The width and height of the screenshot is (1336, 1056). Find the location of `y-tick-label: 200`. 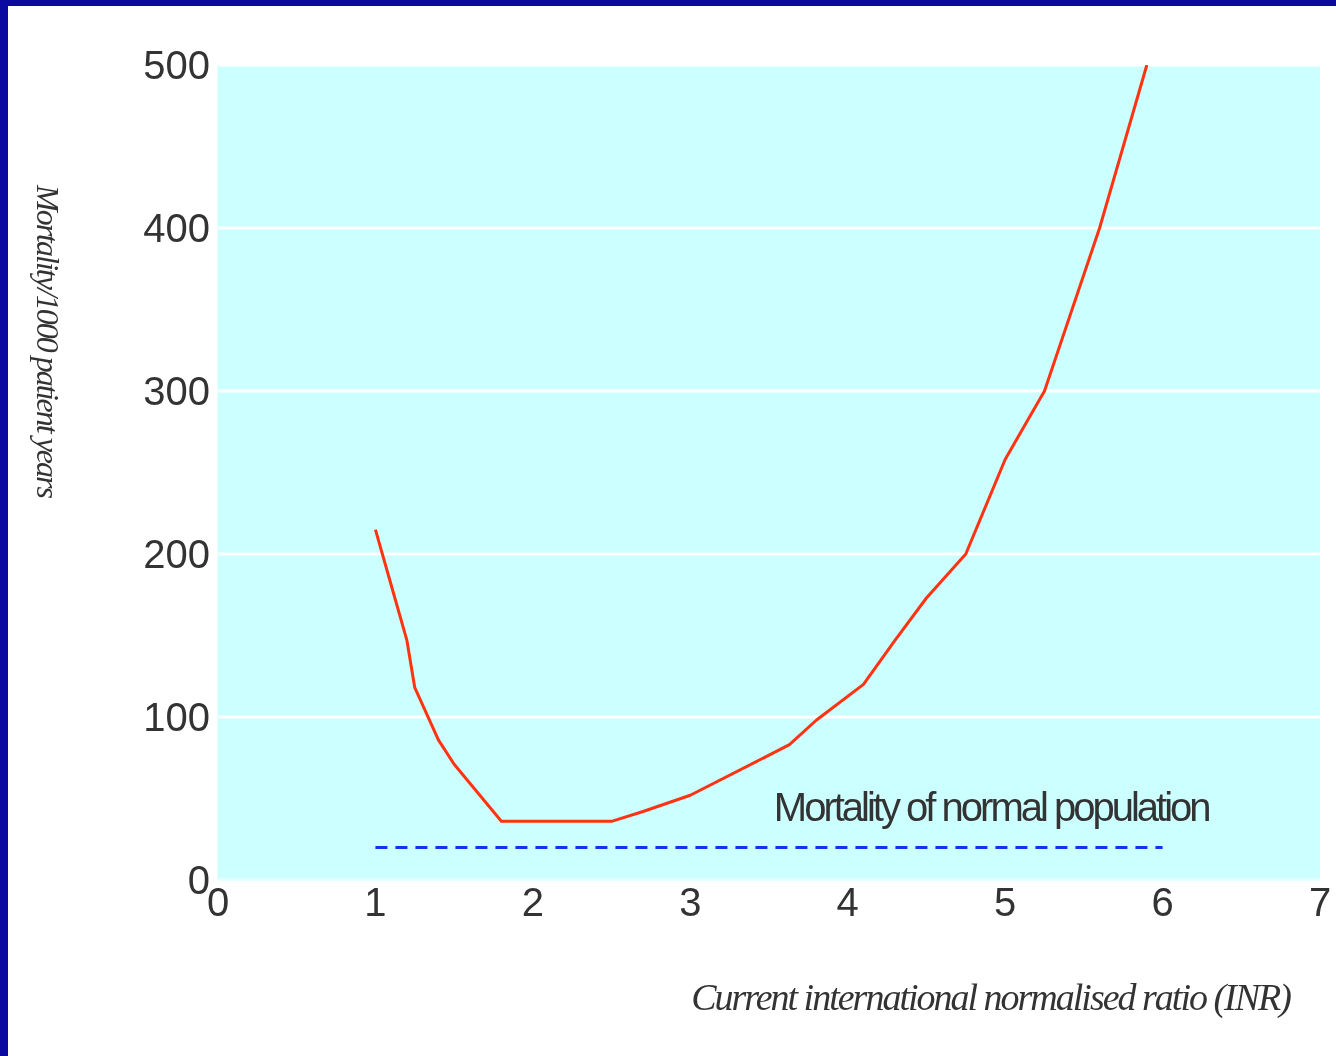

y-tick-label: 200 is located at coordinates (176, 554).